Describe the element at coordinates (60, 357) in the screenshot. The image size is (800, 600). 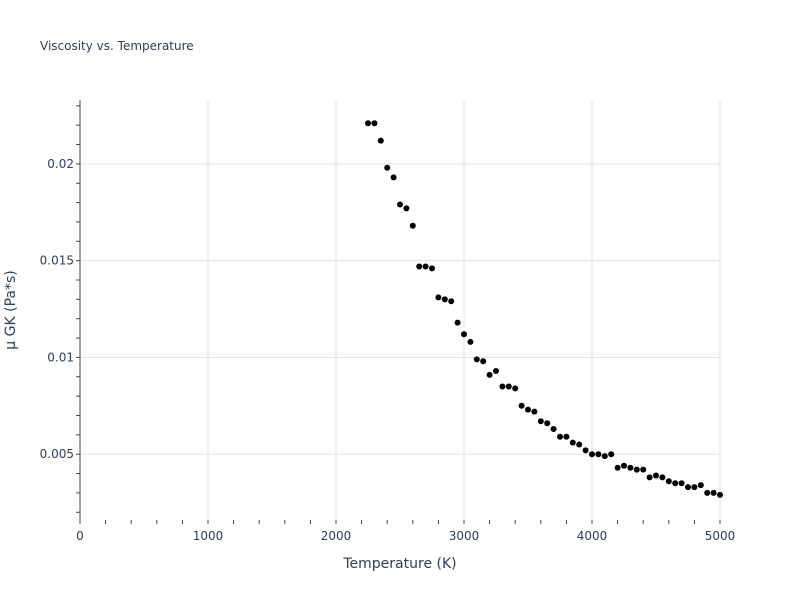
I see `y-tick-label: 0.01` at that location.